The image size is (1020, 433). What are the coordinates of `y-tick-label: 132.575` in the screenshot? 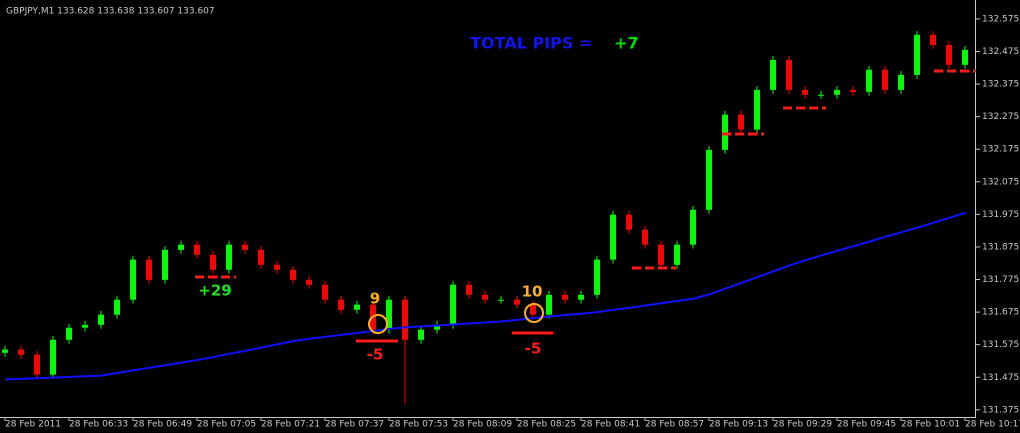 It's located at (1000, 19).